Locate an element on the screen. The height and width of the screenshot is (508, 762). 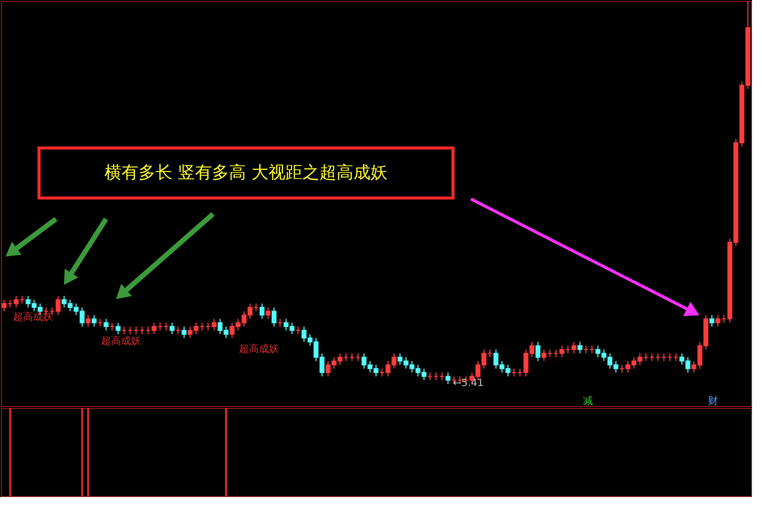
text: 减 is located at coordinates (588, 401).